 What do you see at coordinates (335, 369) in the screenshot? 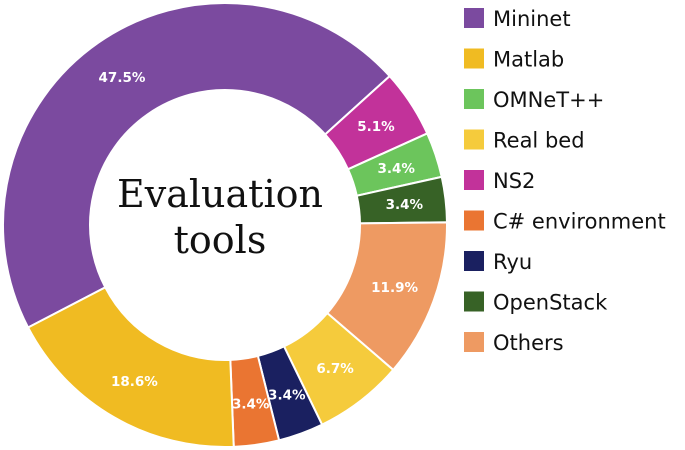
I see `slice-label-real-bed: 6.7%` at bounding box center [335, 369].